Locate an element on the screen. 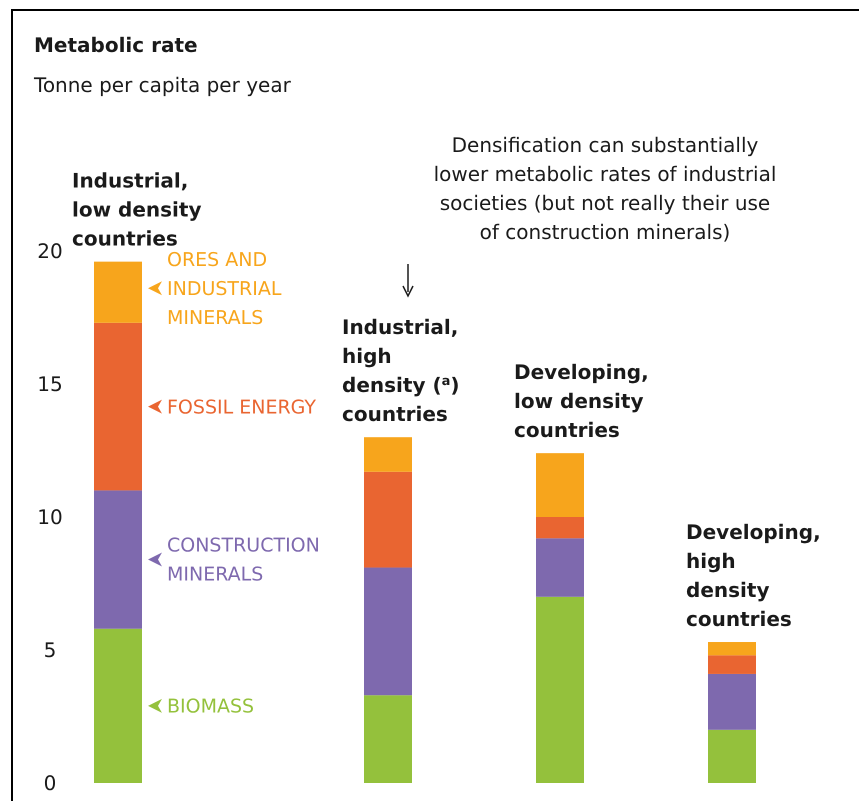 This screenshot has height=801, width=859. chart-title: Metabolic rate is located at coordinates (116, 45).